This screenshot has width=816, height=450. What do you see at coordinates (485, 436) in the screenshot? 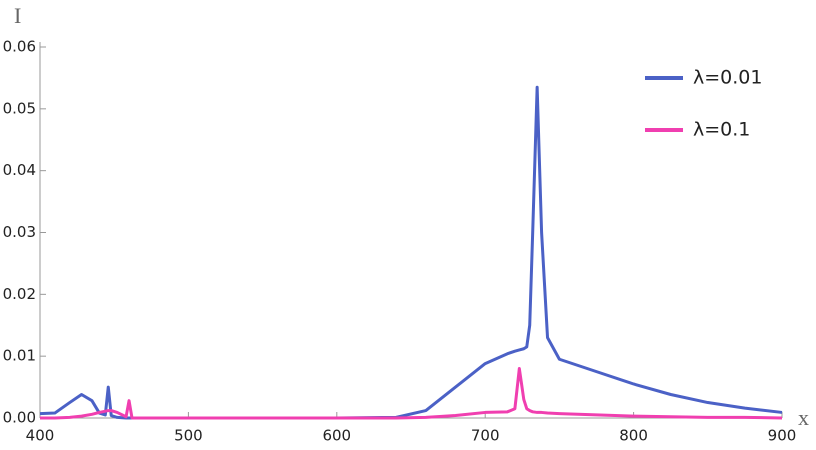
I see `x-tick-label: 700` at bounding box center [485, 436].